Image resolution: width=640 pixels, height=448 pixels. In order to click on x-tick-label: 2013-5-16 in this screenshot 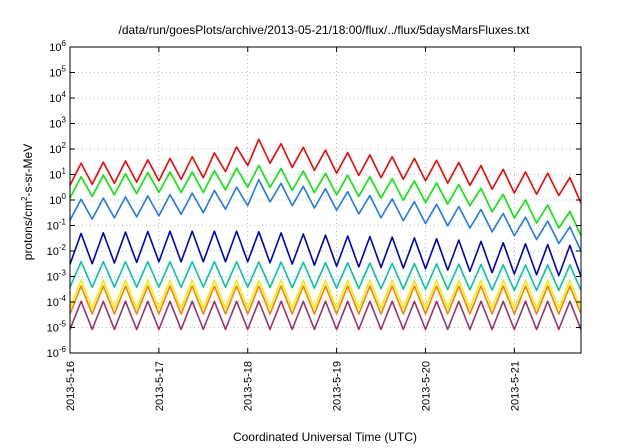, I will do `click(71, 386)`.